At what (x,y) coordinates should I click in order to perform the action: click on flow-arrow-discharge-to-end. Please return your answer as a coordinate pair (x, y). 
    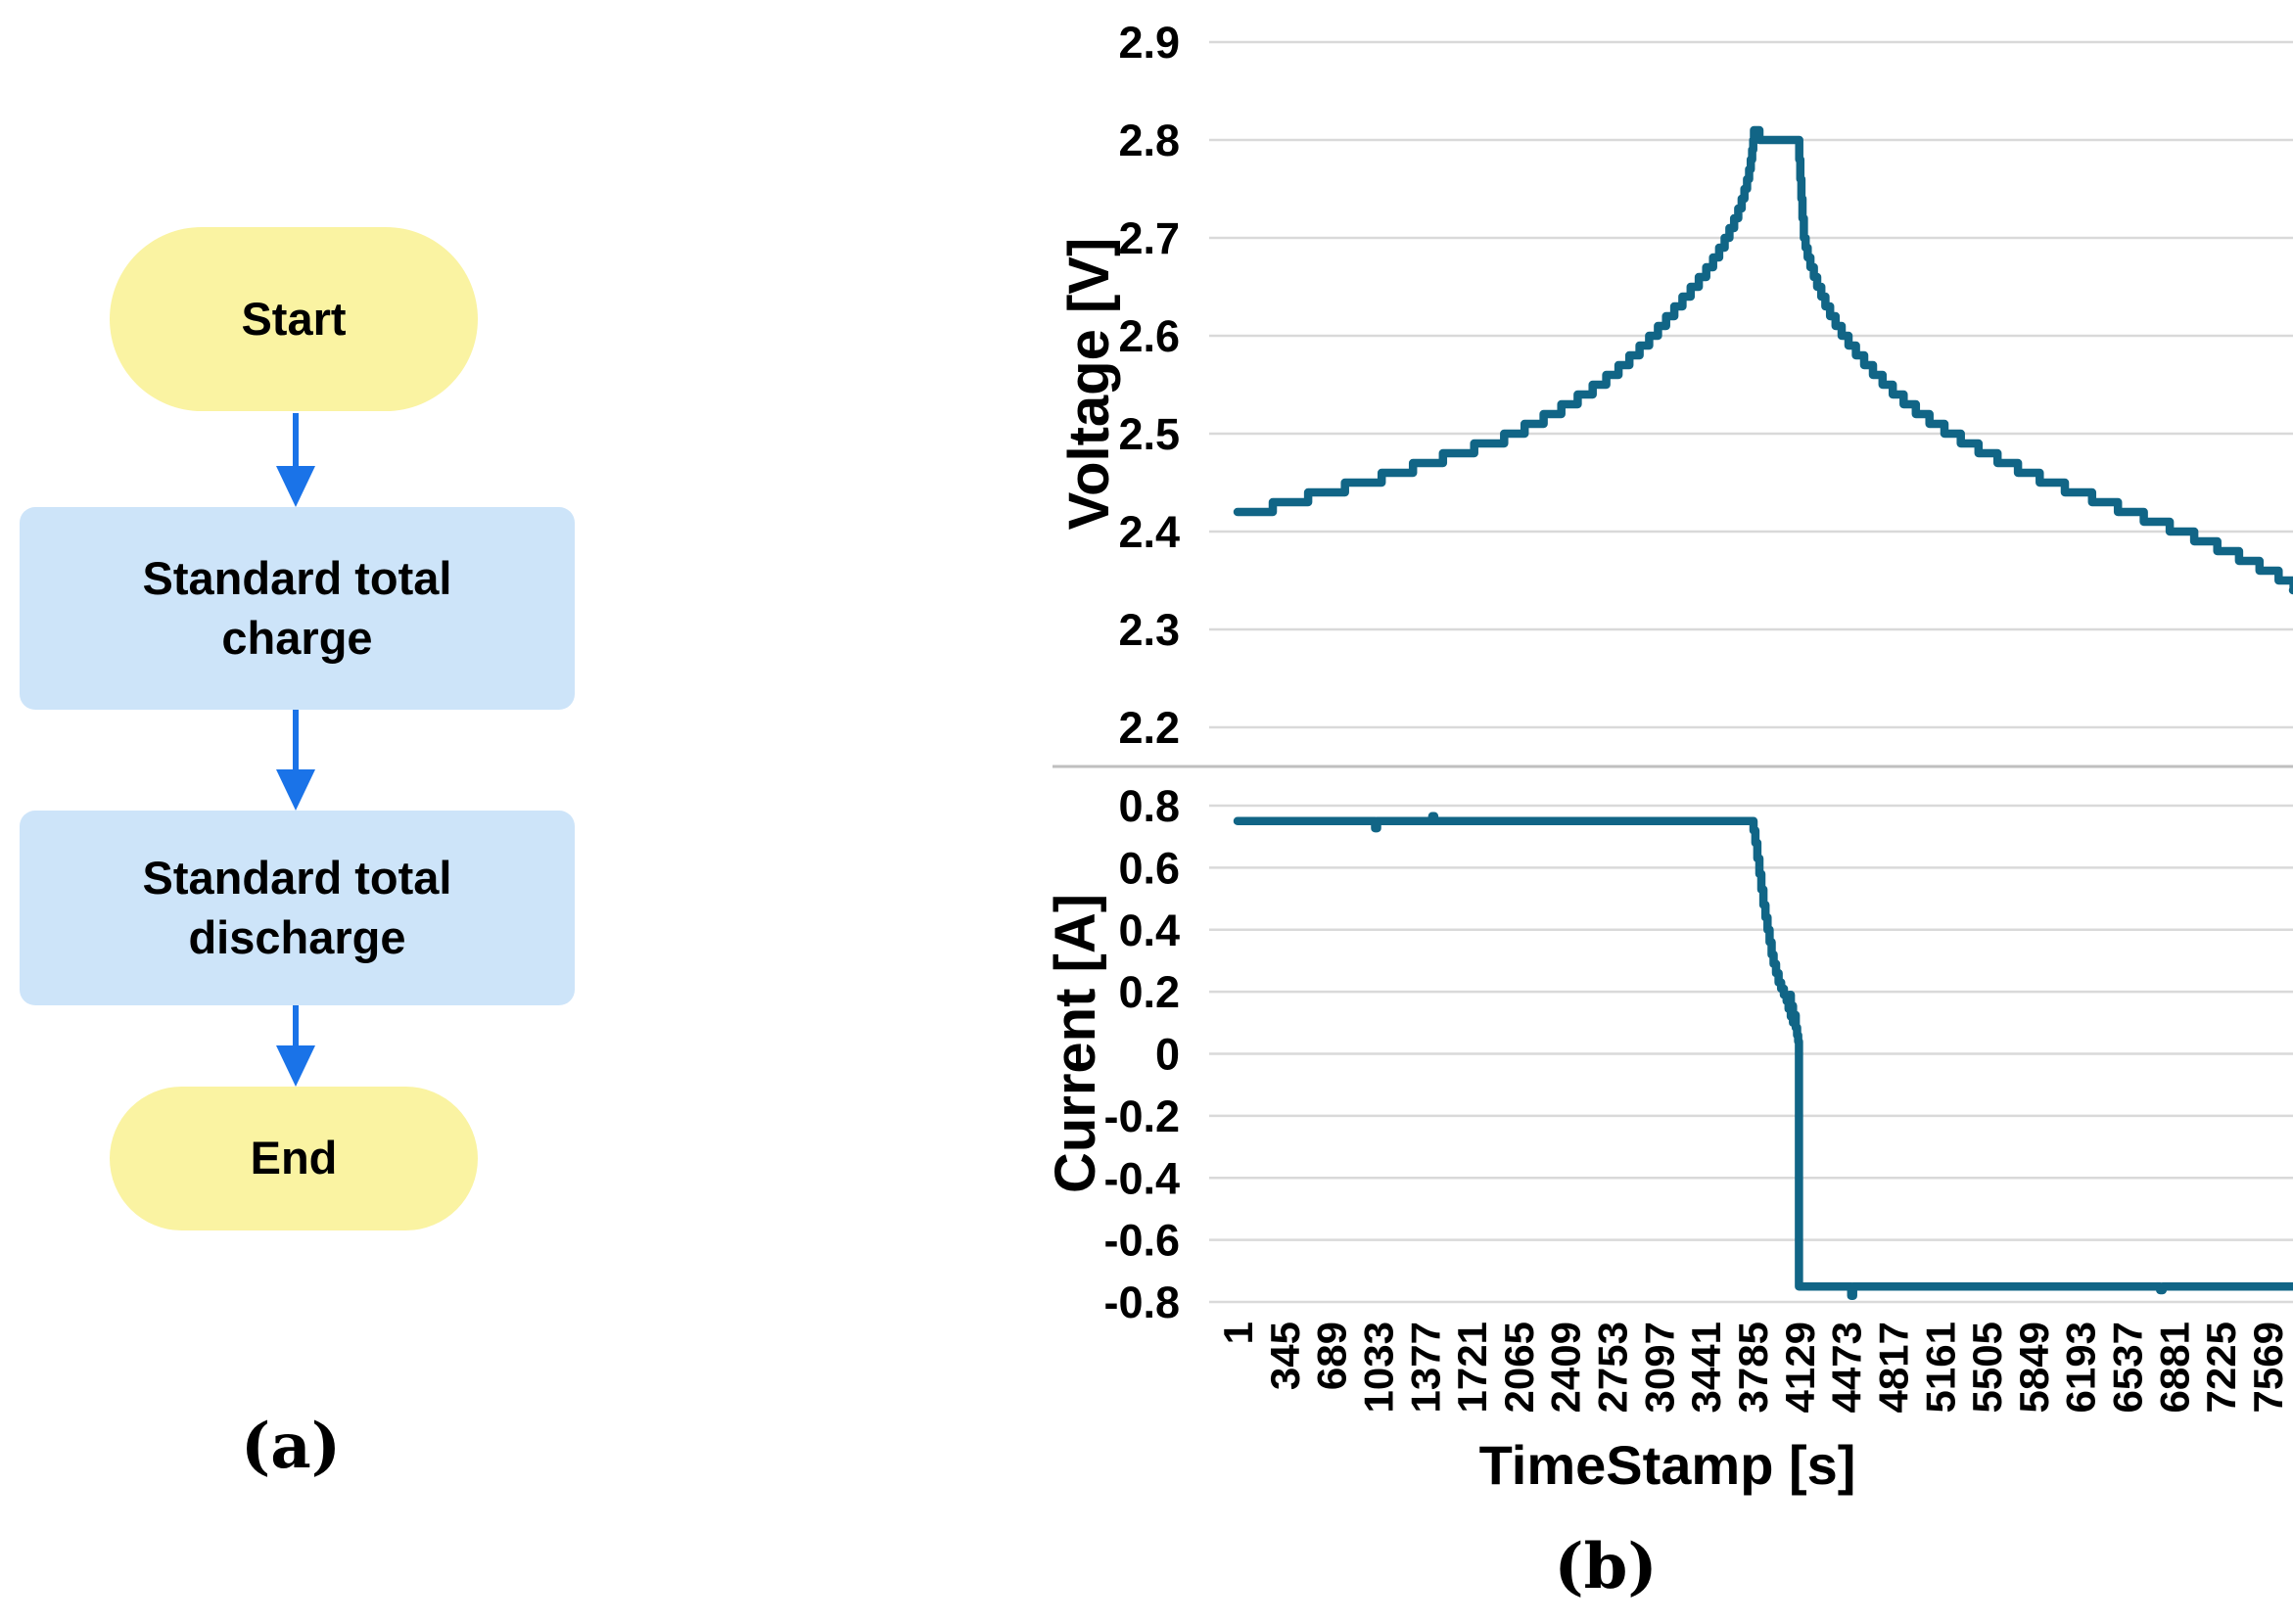
    Looking at the image, I should click on (295, 1046).